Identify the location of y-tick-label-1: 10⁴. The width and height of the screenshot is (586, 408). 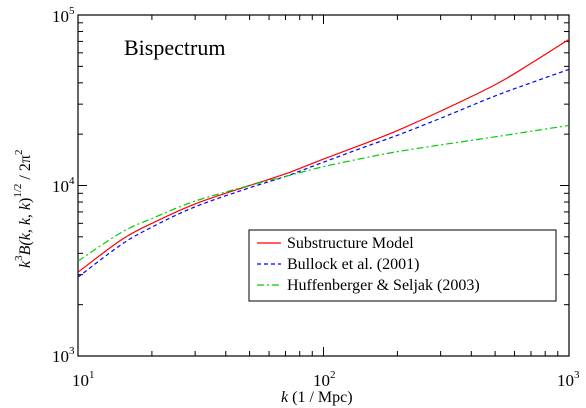
(63, 185).